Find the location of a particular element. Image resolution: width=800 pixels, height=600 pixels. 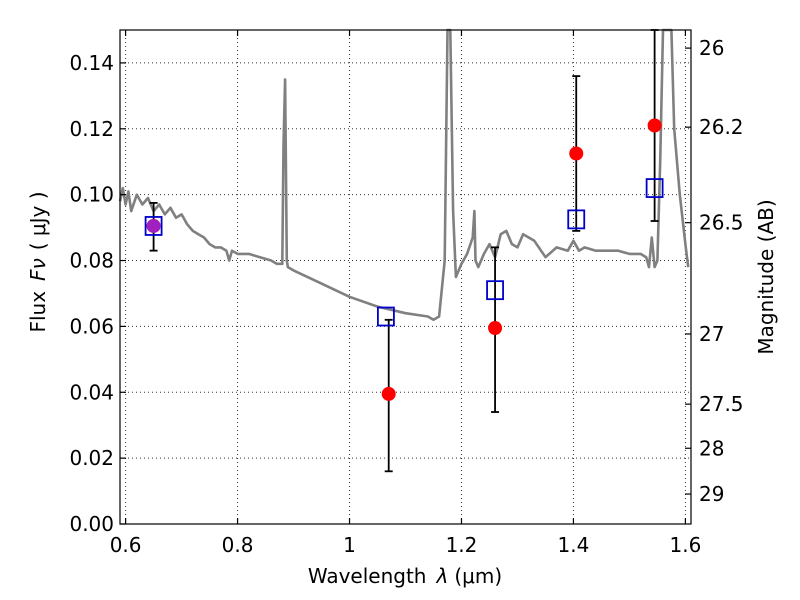

y-tick-label: 0.00 is located at coordinates (91, 524).